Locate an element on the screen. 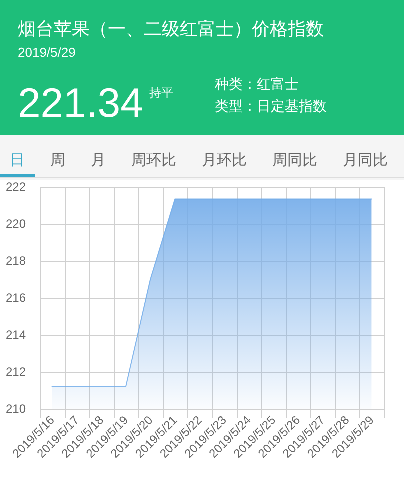 Image resolution: width=404 pixels, height=482 pixels. text: 类型：日定基指数 is located at coordinates (271, 106).